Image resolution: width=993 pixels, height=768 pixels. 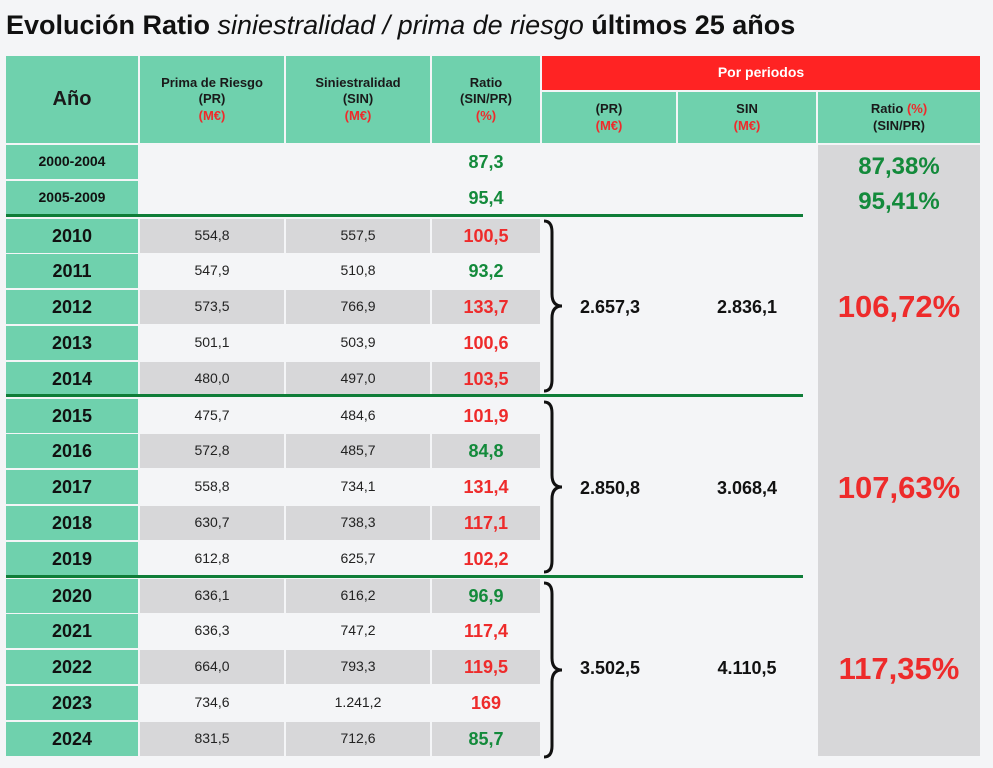 What do you see at coordinates (212, 558) in the screenshot?
I see `pr-cell-value: 612,8` at bounding box center [212, 558].